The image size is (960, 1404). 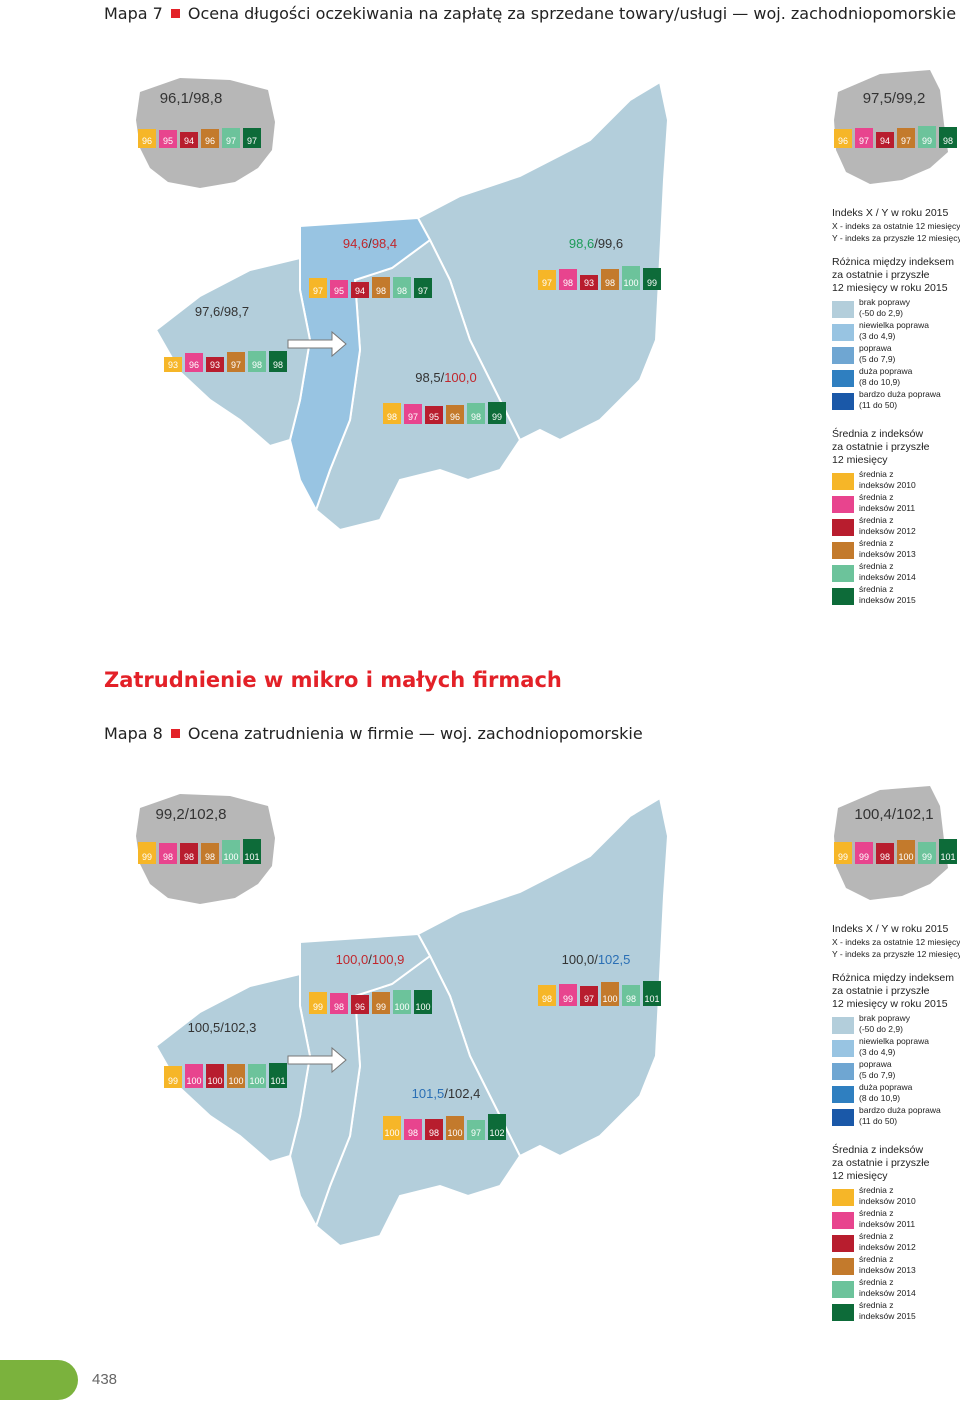 I want to click on map8-inset-right-bar-label: 100, so click(x=906, y=856).